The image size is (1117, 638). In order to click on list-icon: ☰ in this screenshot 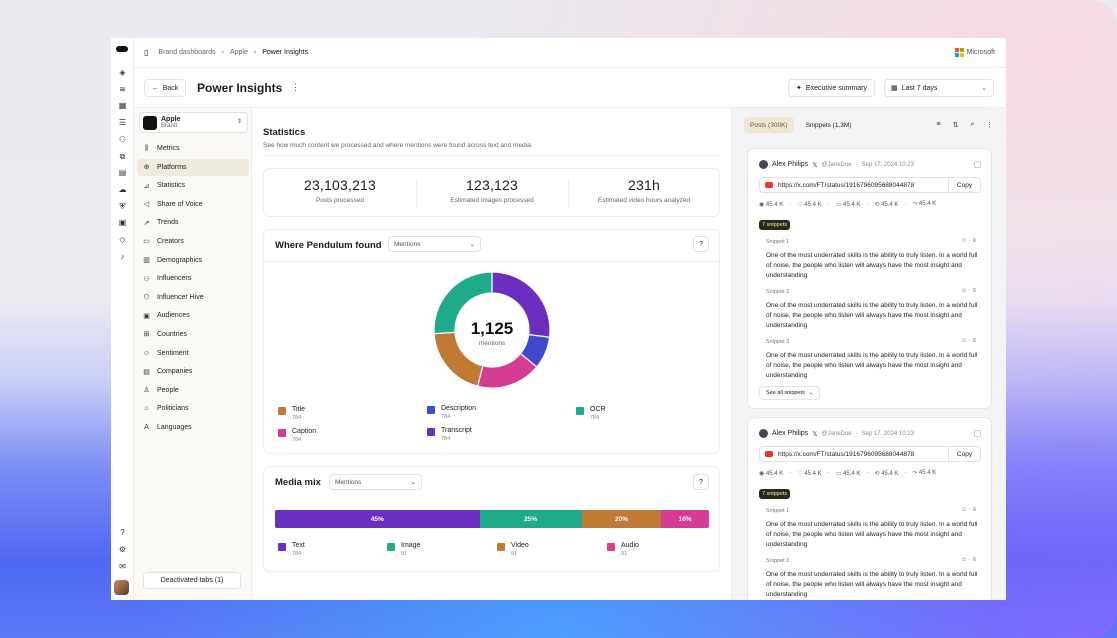, I will do `click(122, 122)`.